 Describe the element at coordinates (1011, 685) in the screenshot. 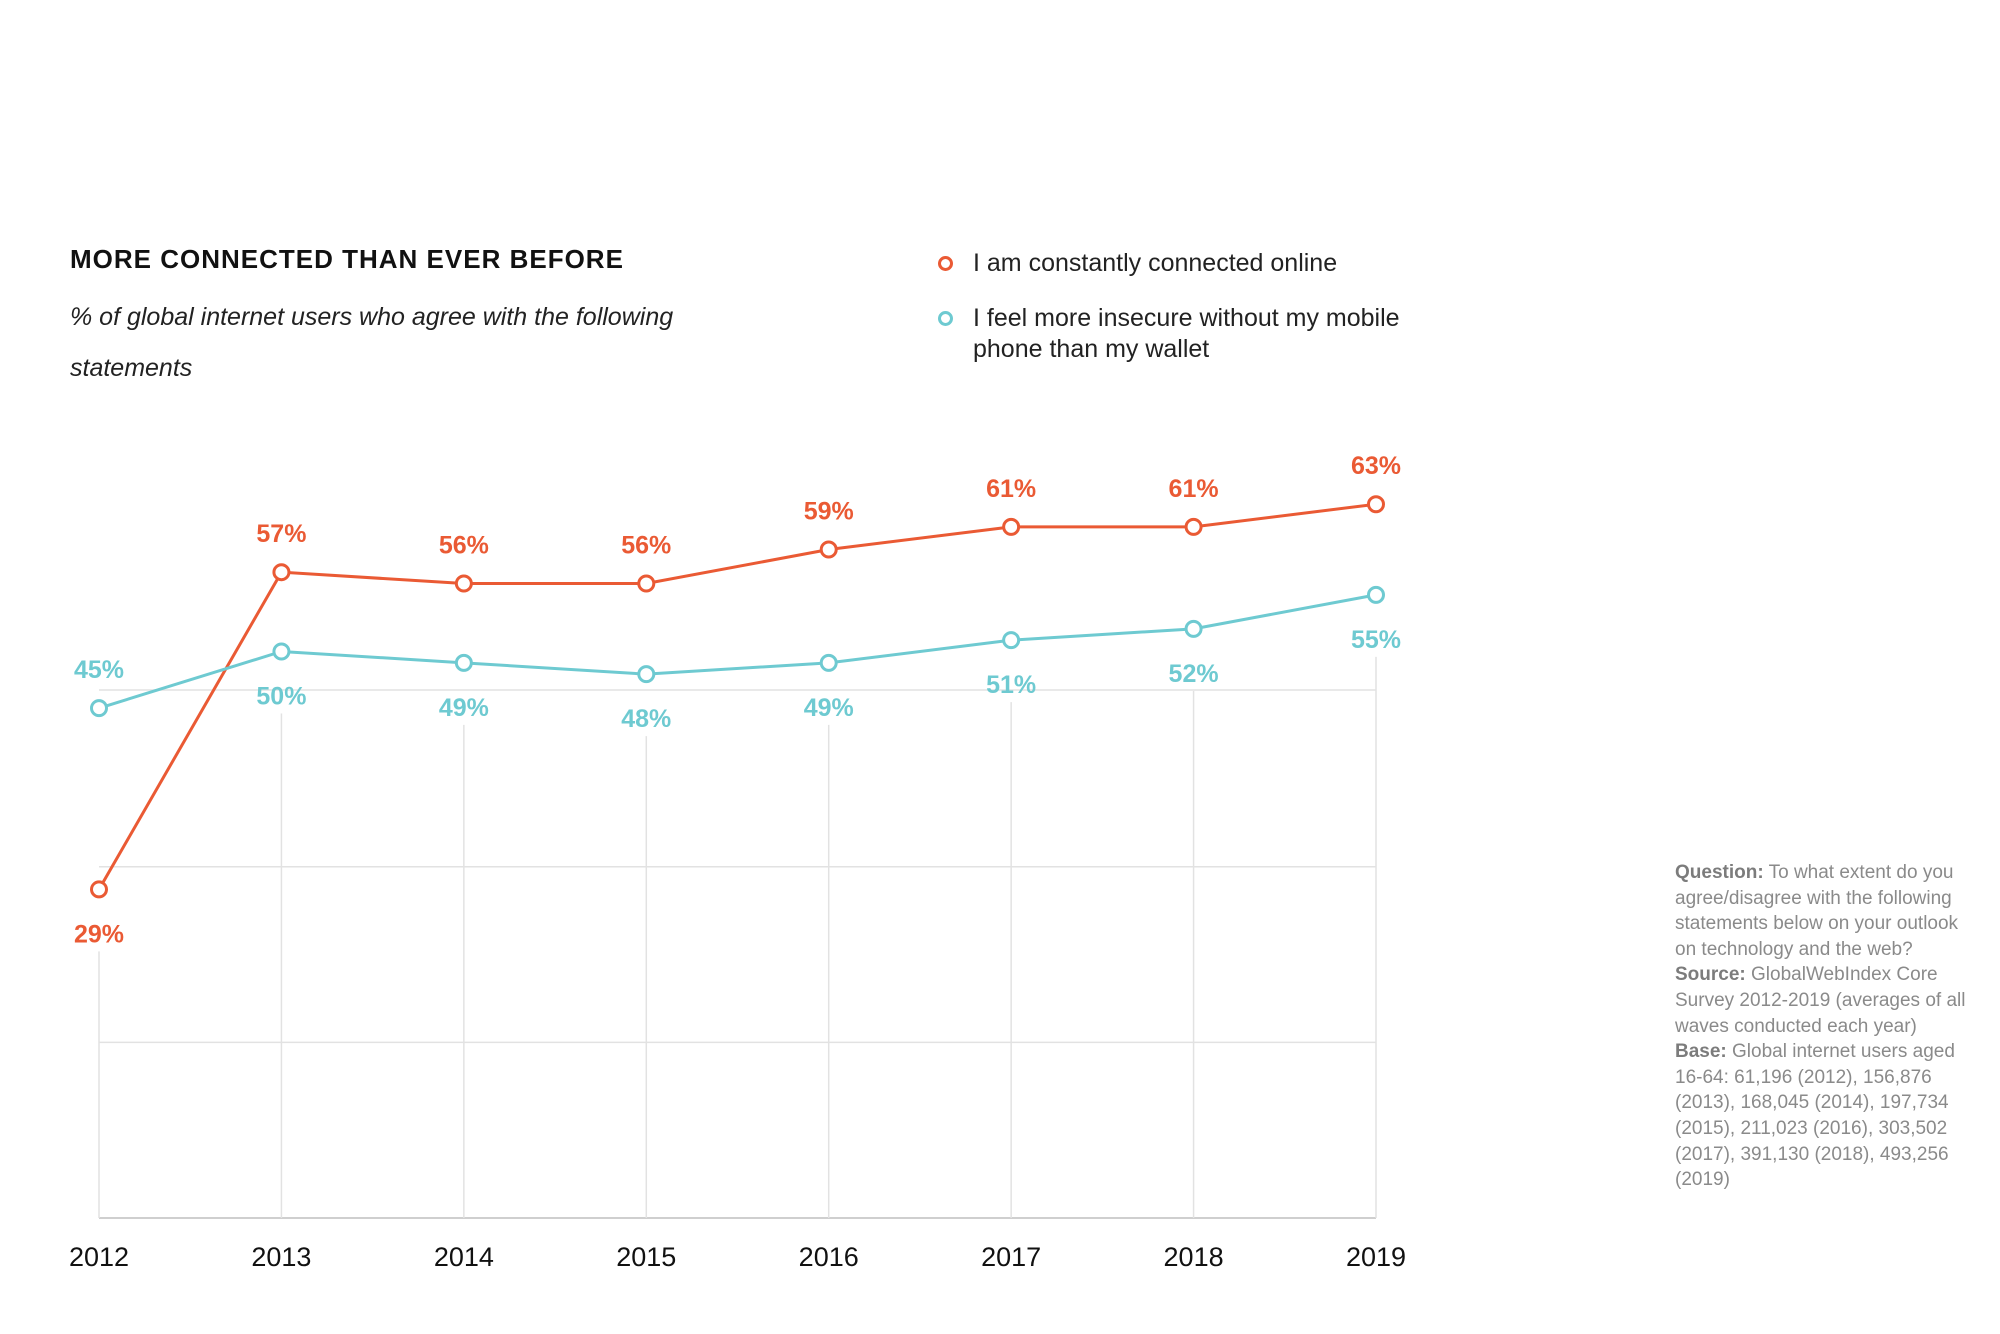

I see `data-label-insecure-2017: 51%` at that location.